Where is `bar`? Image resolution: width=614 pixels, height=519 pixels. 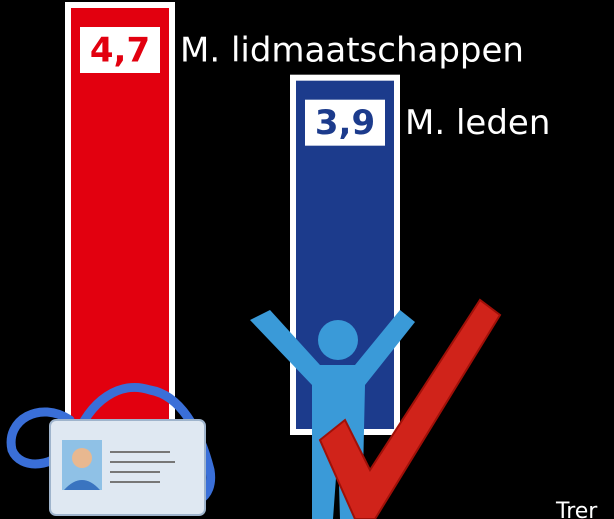 bar is located at coordinates (120, 218).